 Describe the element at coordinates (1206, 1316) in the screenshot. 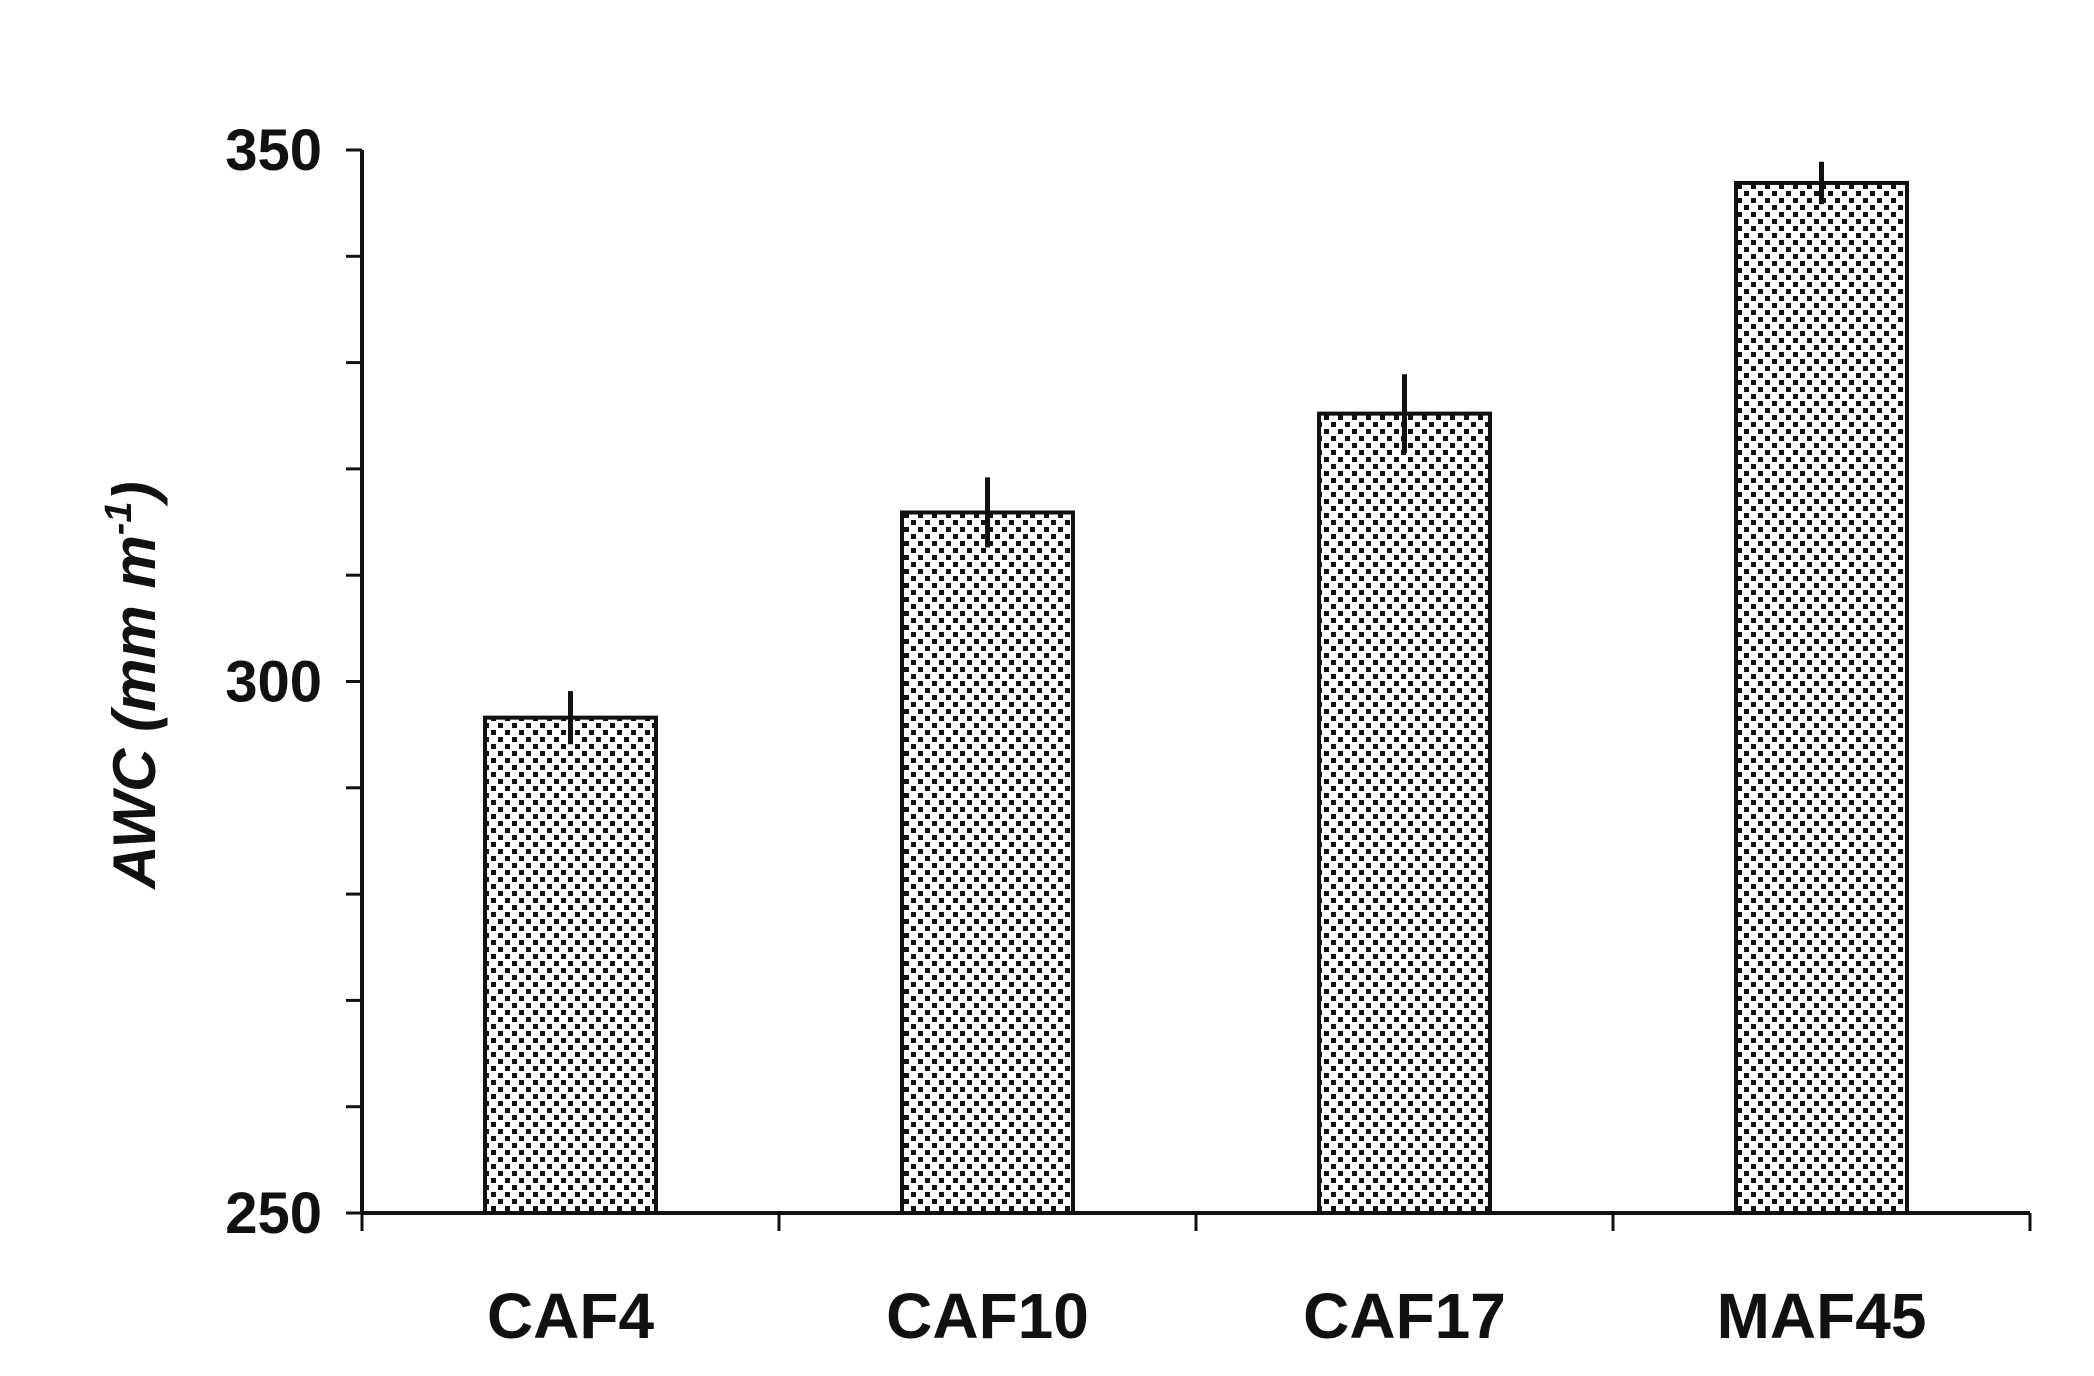

I see `x-category-labels: CAF4 CAF10 CAF17 MAF45` at that location.